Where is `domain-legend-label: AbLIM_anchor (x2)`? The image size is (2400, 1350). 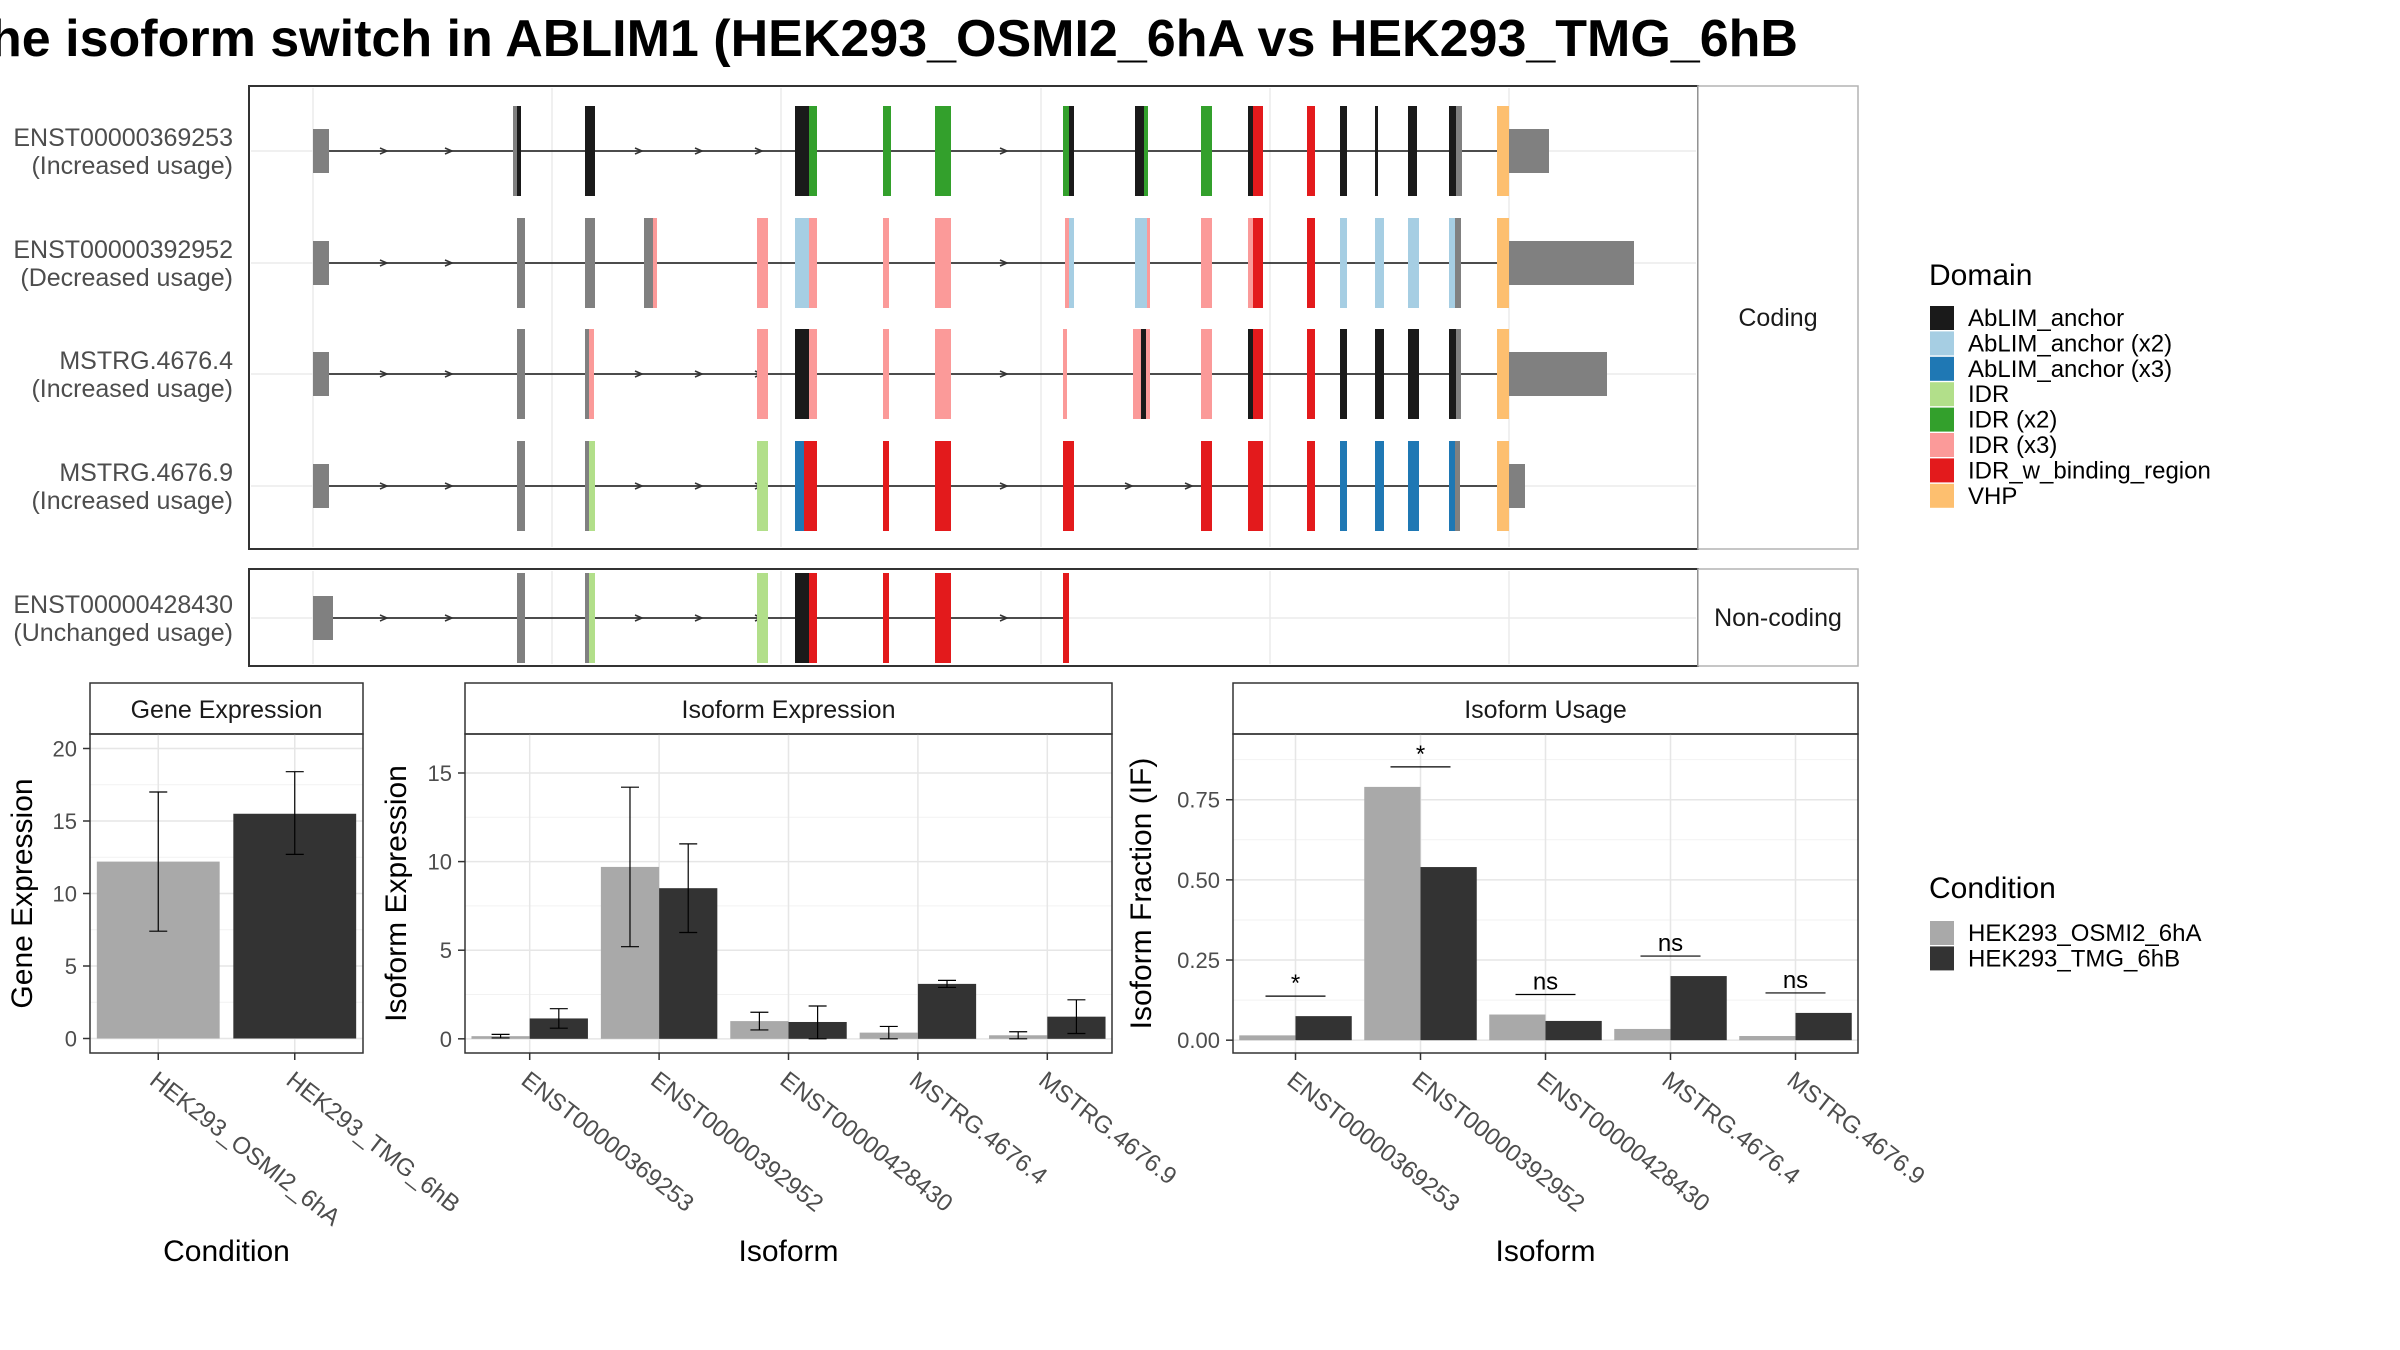
domain-legend-label: AbLIM_anchor (x2) is located at coordinates (2070, 343).